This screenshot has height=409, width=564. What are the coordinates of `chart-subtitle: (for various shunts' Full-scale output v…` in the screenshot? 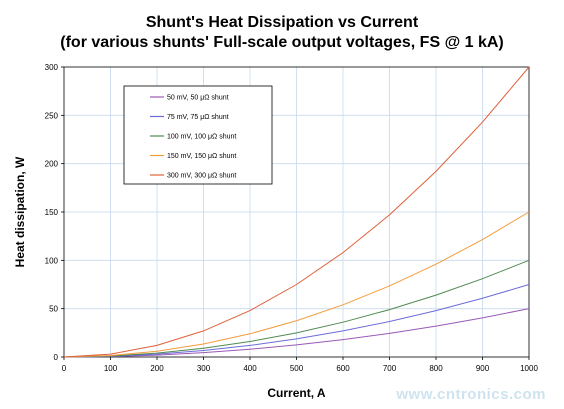 It's located at (282, 42).